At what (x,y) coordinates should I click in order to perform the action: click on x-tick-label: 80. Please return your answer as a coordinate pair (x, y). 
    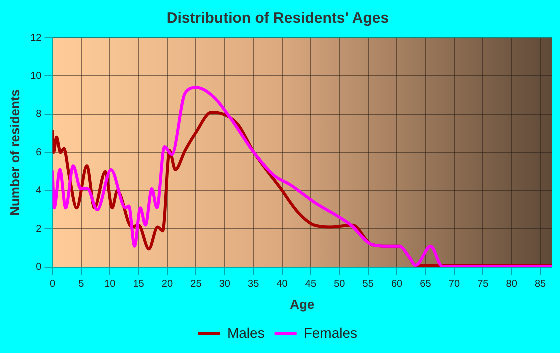
    Looking at the image, I should click on (512, 284).